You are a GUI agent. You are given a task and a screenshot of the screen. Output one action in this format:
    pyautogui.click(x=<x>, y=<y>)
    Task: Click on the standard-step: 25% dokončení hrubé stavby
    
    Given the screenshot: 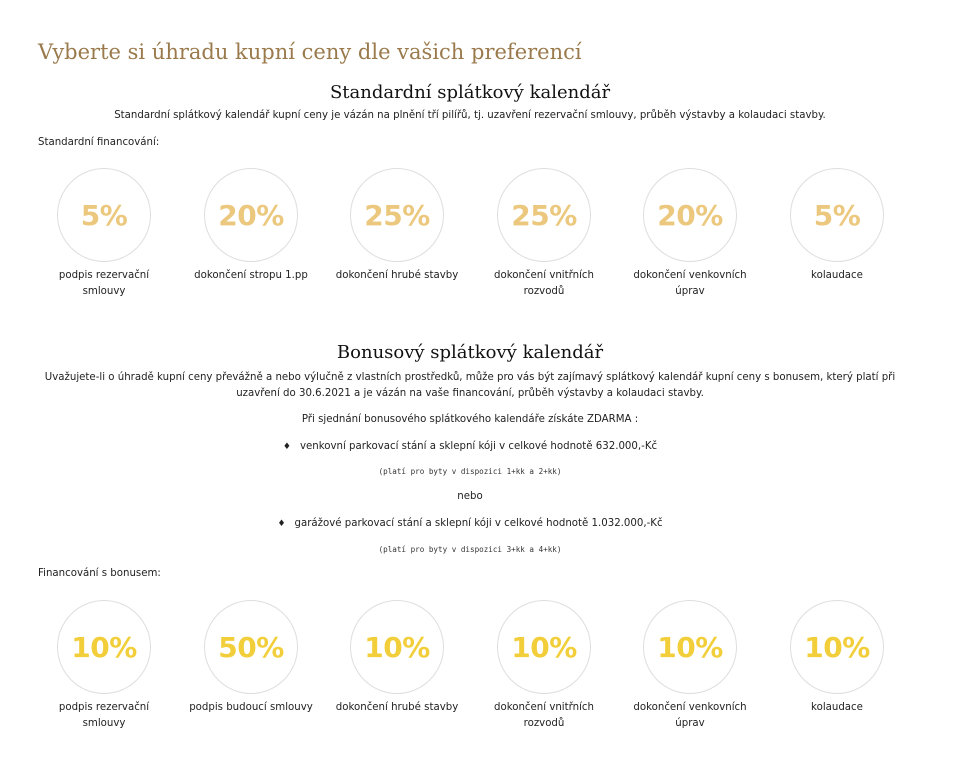 What is the action you would take?
    pyautogui.click(x=397, y=243)
    